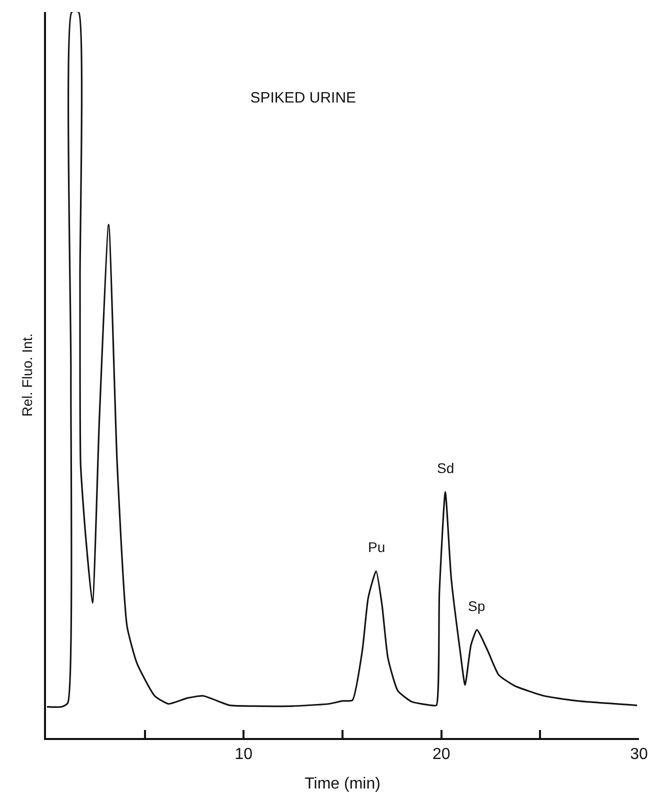 The height and width of the screenshot is (810, 659). I want to click on annotation: Pu, so click(377, 547).